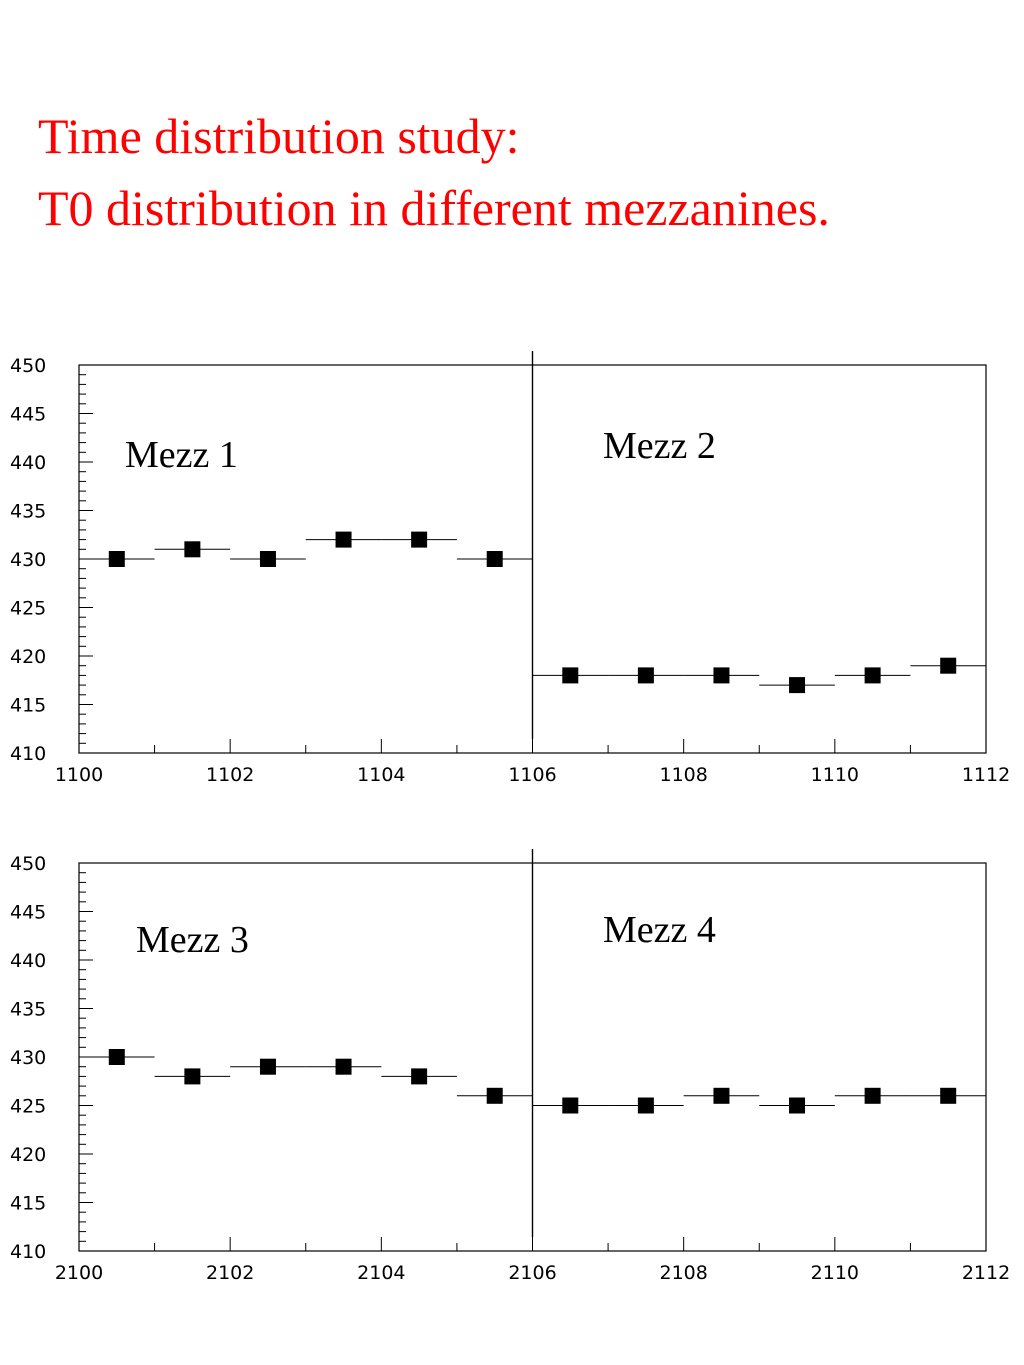 The image size is (1024, 1365). I want to click on x-tick-label: 2100, so click(79, 1273).